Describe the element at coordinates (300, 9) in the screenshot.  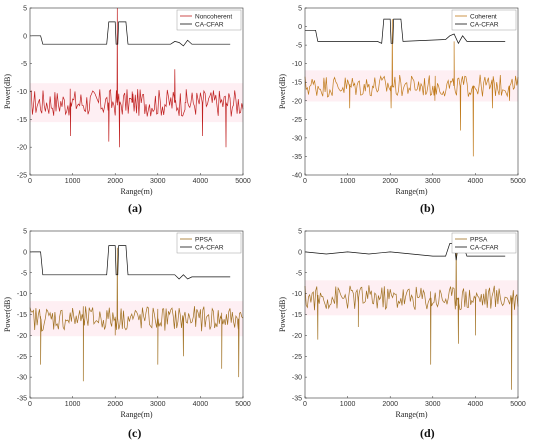
I see `y-tick-label-b-9: 5` at that location.